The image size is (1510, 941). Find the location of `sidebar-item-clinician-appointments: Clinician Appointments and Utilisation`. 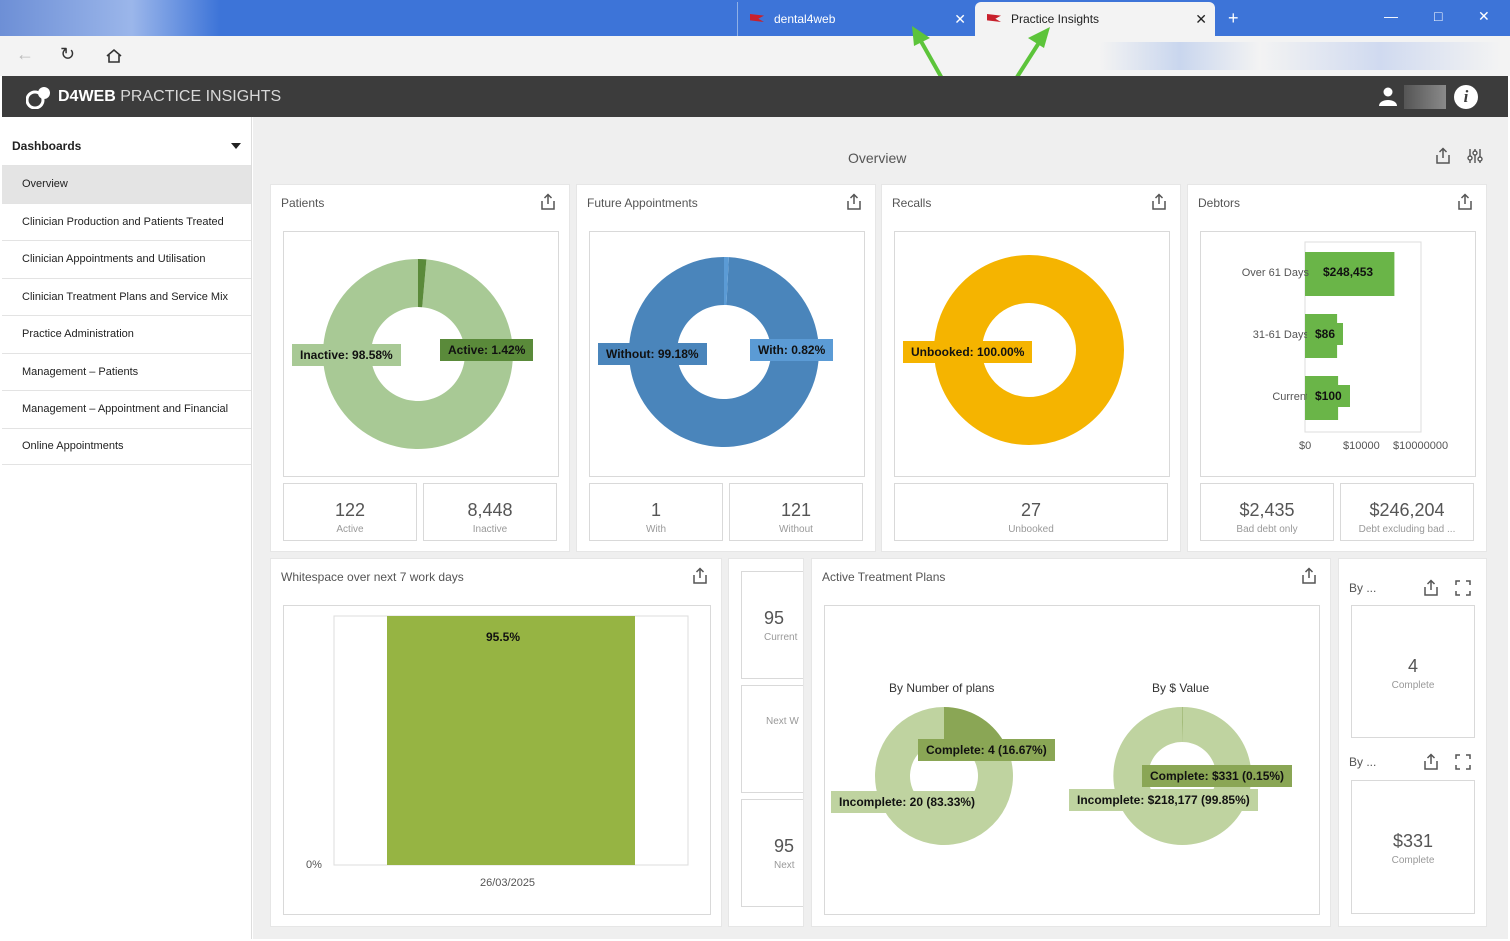

sidebar-item-clinician-appointments: Clinician Appointments and Utilisation is located at coordinates (126, 259).